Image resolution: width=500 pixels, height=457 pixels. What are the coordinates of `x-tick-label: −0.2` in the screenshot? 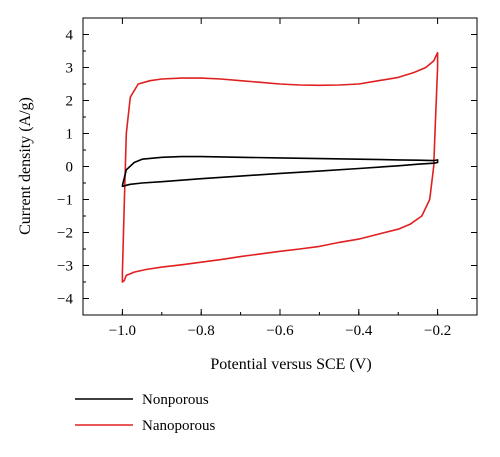 It's located at (437, 331).